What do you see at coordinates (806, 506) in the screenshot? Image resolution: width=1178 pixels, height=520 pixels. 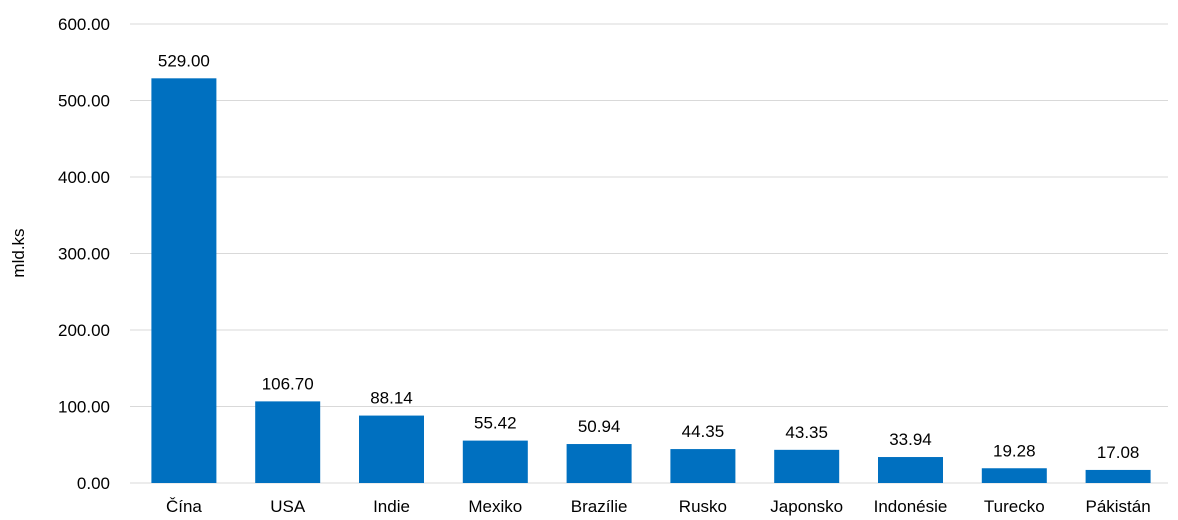 I see `x-tick-label: Japonsko` at bounding box center [806, 506].